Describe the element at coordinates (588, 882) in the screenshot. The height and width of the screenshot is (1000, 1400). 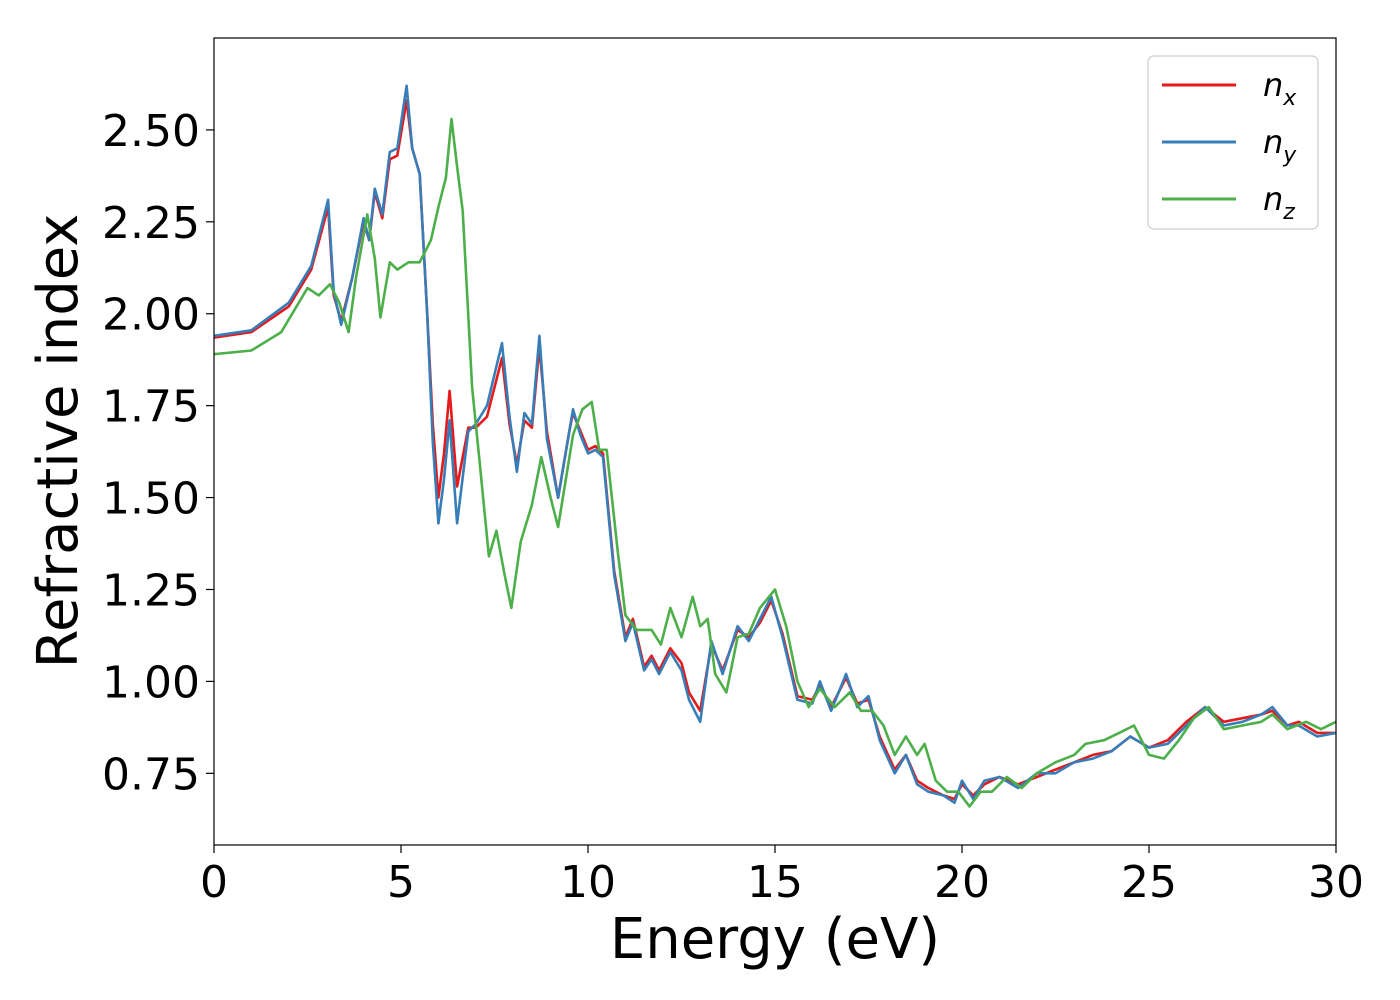
I see `x-tick-label: 10` at that location.